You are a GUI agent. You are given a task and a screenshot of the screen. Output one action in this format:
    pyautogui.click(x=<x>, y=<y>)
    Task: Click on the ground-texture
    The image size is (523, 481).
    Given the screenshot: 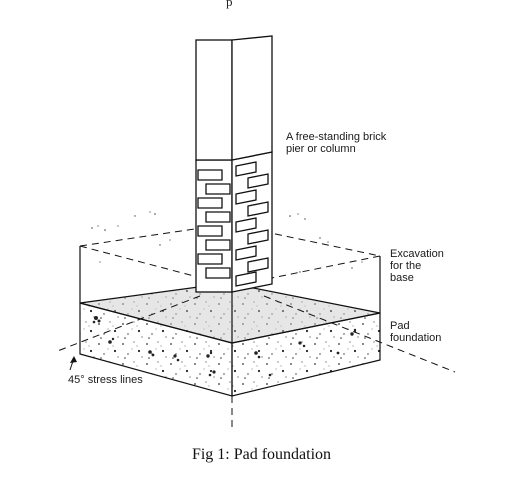 What is the action you would take?
    pyautogui.click(x=227, y=242)
    